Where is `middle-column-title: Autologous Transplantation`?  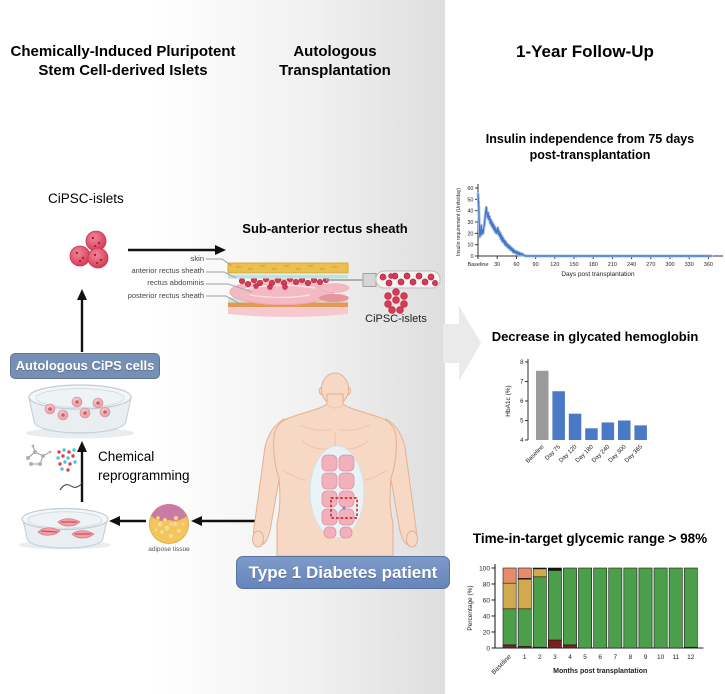
middle-column-title: Autologous Transplantation is located at coordinates (335, 61).